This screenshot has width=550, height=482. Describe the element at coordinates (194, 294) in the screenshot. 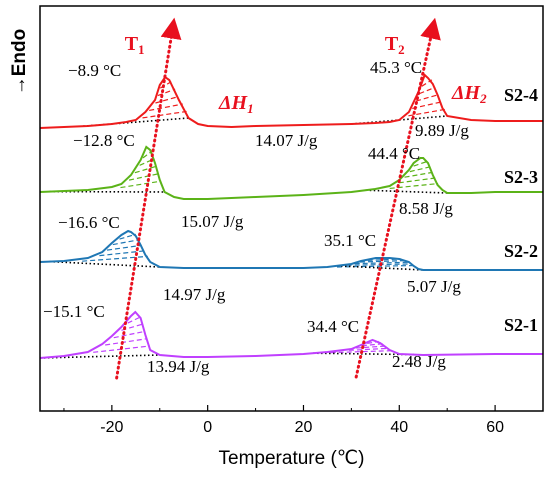

I see `enthalpy-value-label: 14.97 J/g` at that location.